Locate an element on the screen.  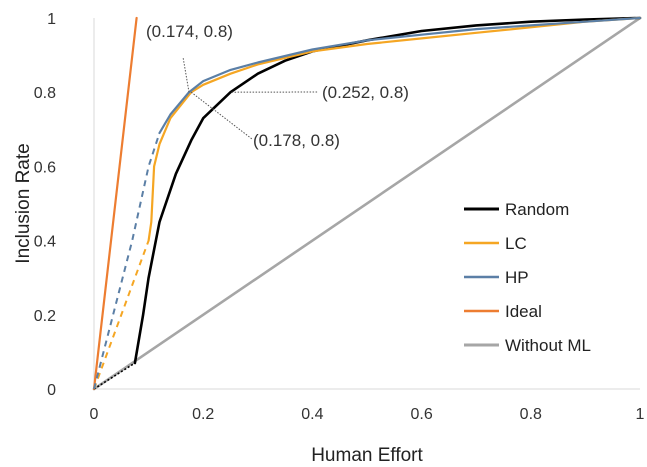
x-tick-label: 0.4 is located at coordinates (312, 414).